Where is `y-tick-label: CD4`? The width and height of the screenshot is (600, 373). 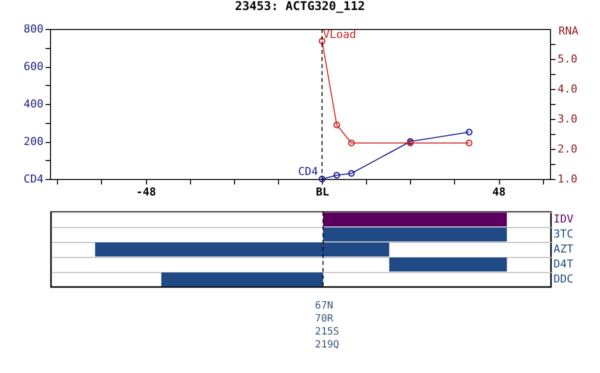
y-tick-label: CD4 is located at coordinates (34, 179).